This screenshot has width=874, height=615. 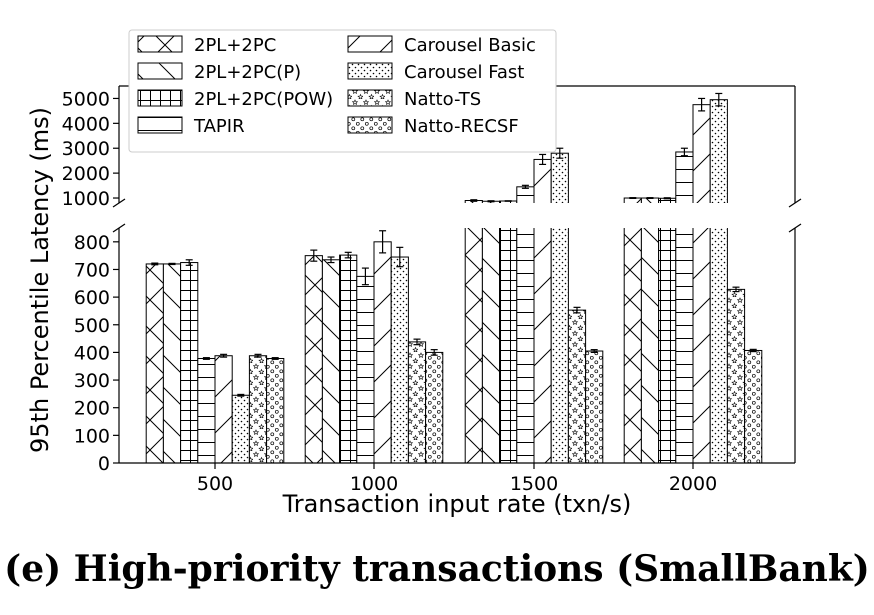 I want to click on x-tick-label: 1000, so click(x=374, y=484).